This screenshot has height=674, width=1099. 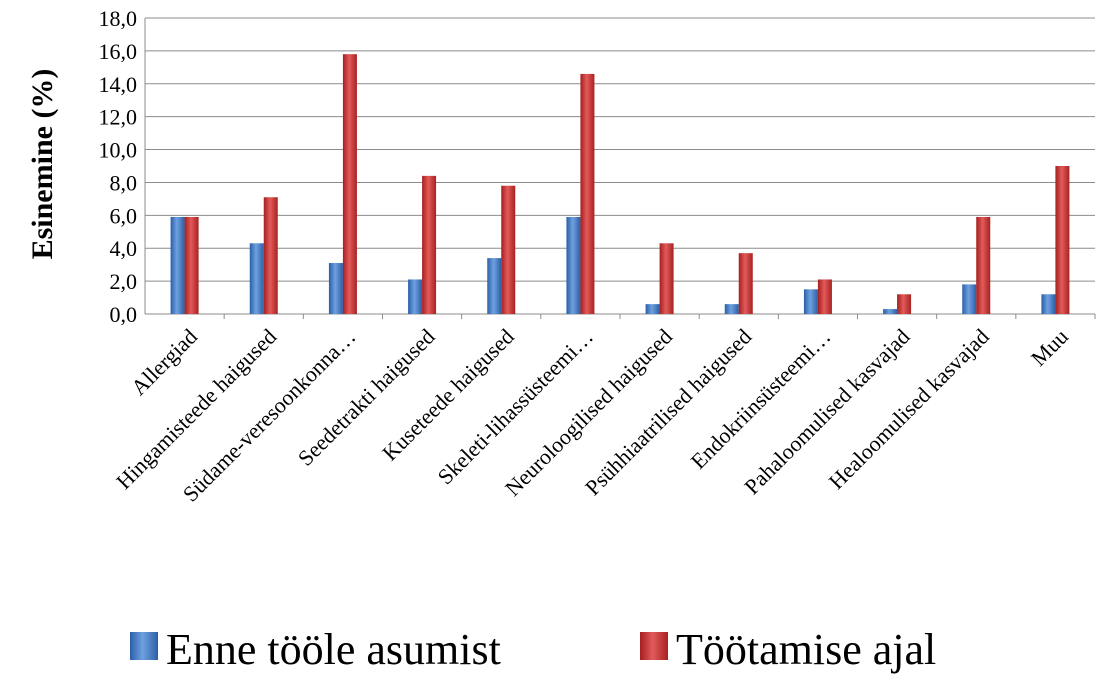 I want to click on y-tick-label: 4,0, so click(x=124, y=248).